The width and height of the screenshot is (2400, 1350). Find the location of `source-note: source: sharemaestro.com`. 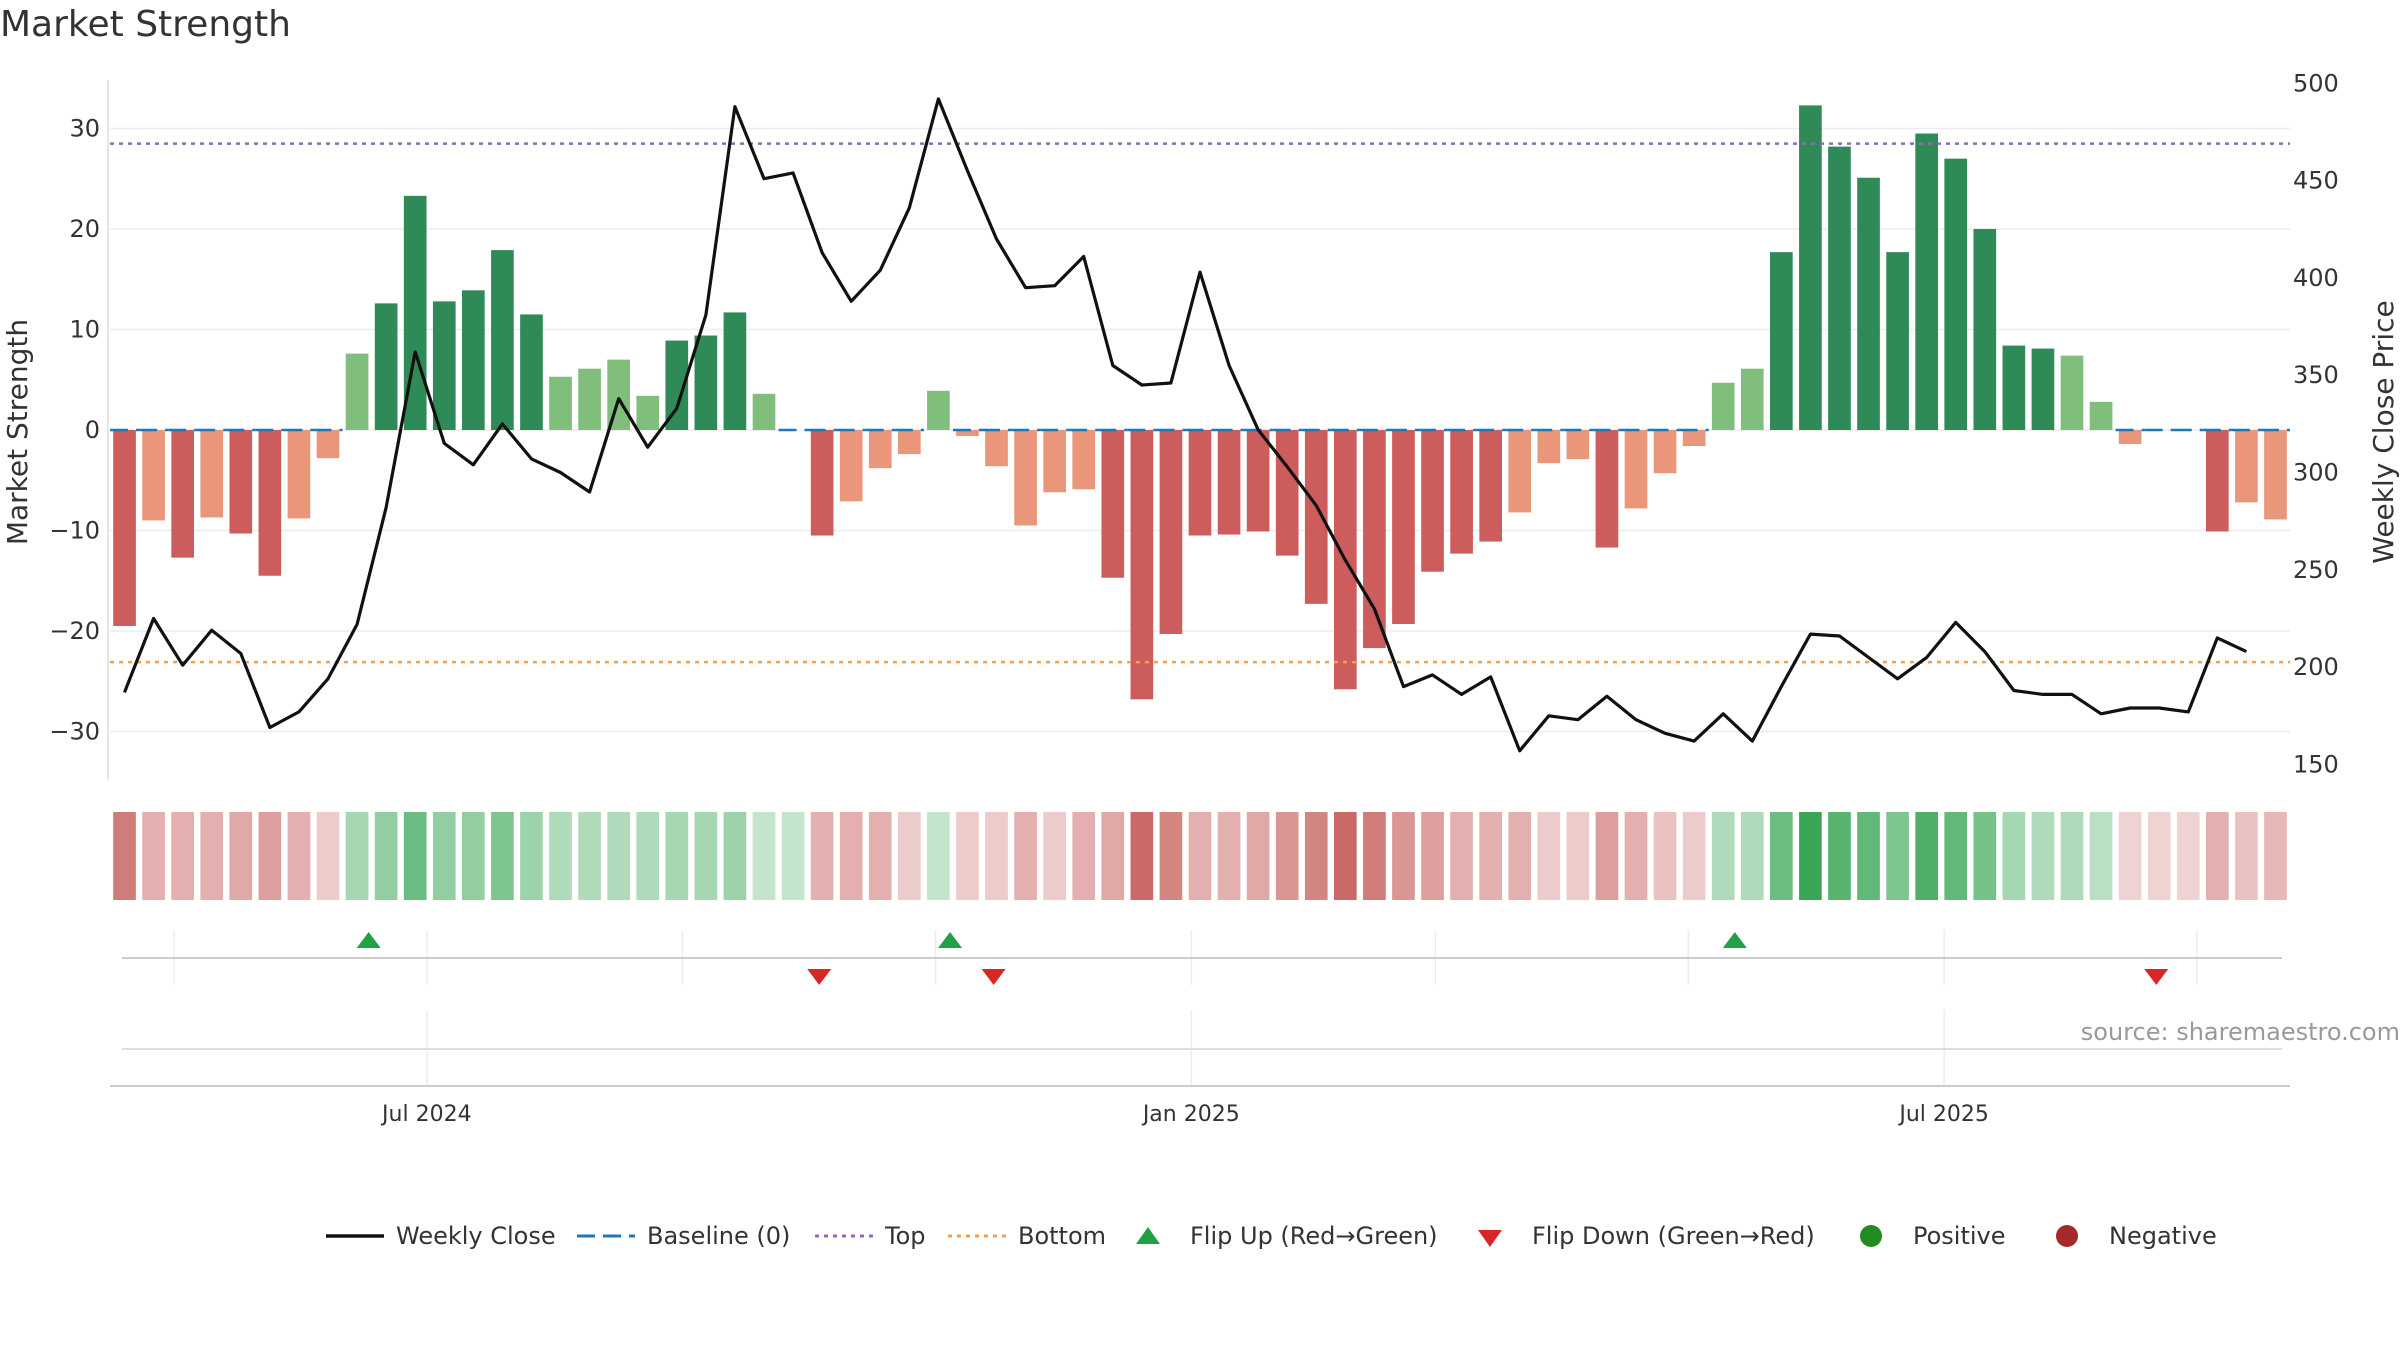

source-note: source: sharemaestro.com is located at coordinates (2240, 1032).